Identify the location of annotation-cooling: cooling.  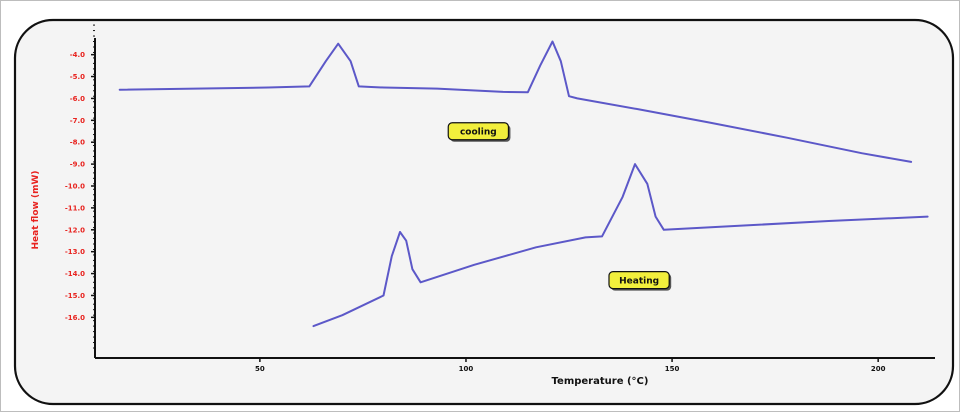
(479, 132).